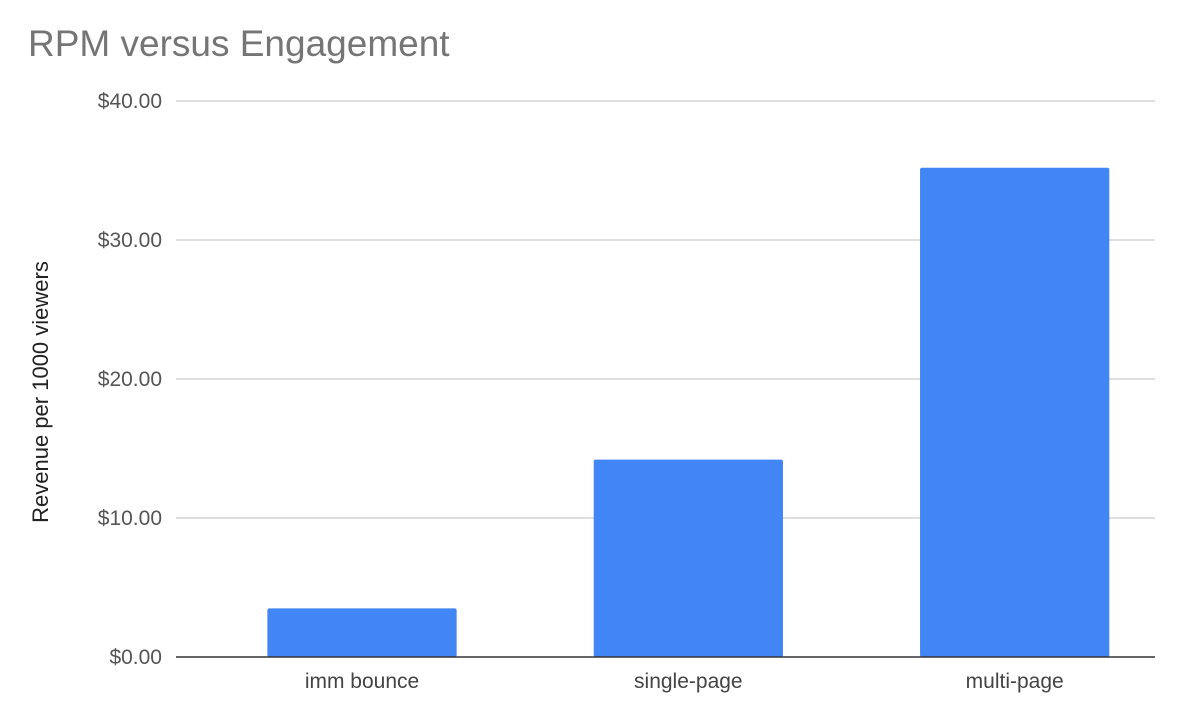 This screenshot has height=718, width=1182. I want to click on x-axis-categories: imm bounce single-page multi-page, so click(684, 681).